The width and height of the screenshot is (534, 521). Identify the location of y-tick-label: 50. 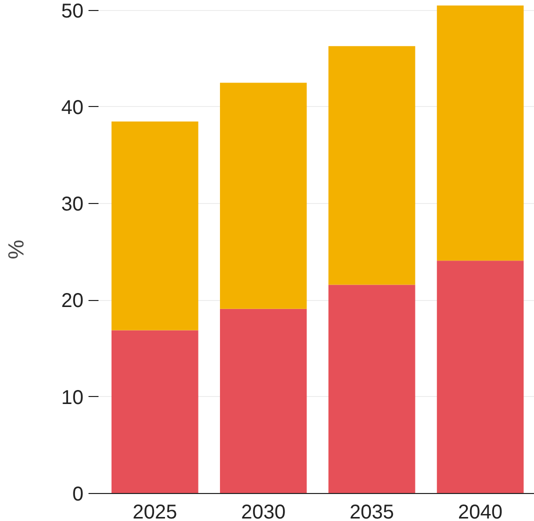
(72, 11).